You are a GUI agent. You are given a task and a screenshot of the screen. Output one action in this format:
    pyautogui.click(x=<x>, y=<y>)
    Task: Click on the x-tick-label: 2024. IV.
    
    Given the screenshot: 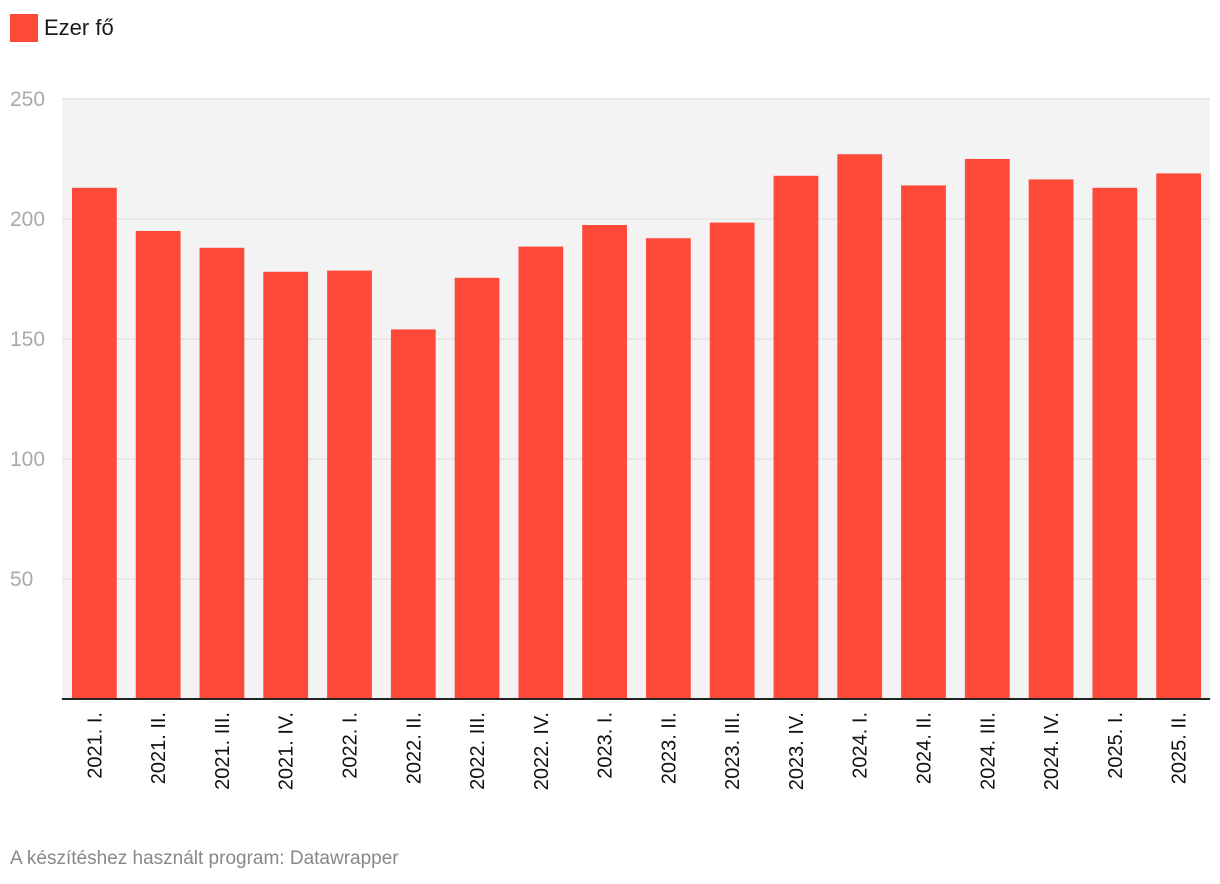 What is the action you would take?
    pyautogui.click(x=1052, y=751)
    